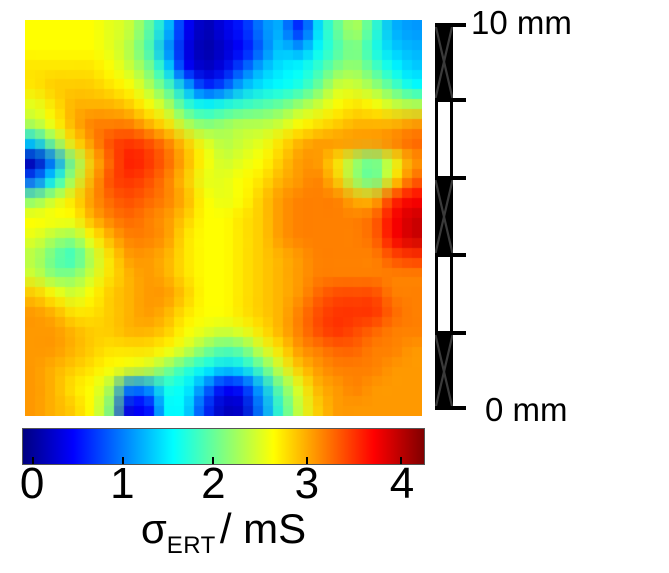 Image resolution: width=669 pixels, height=573 pixels. What do you see at coordinates (191, 545) in the screenshot?
I see `sigma-subscript: ERT` at bounding box center [191, 545].